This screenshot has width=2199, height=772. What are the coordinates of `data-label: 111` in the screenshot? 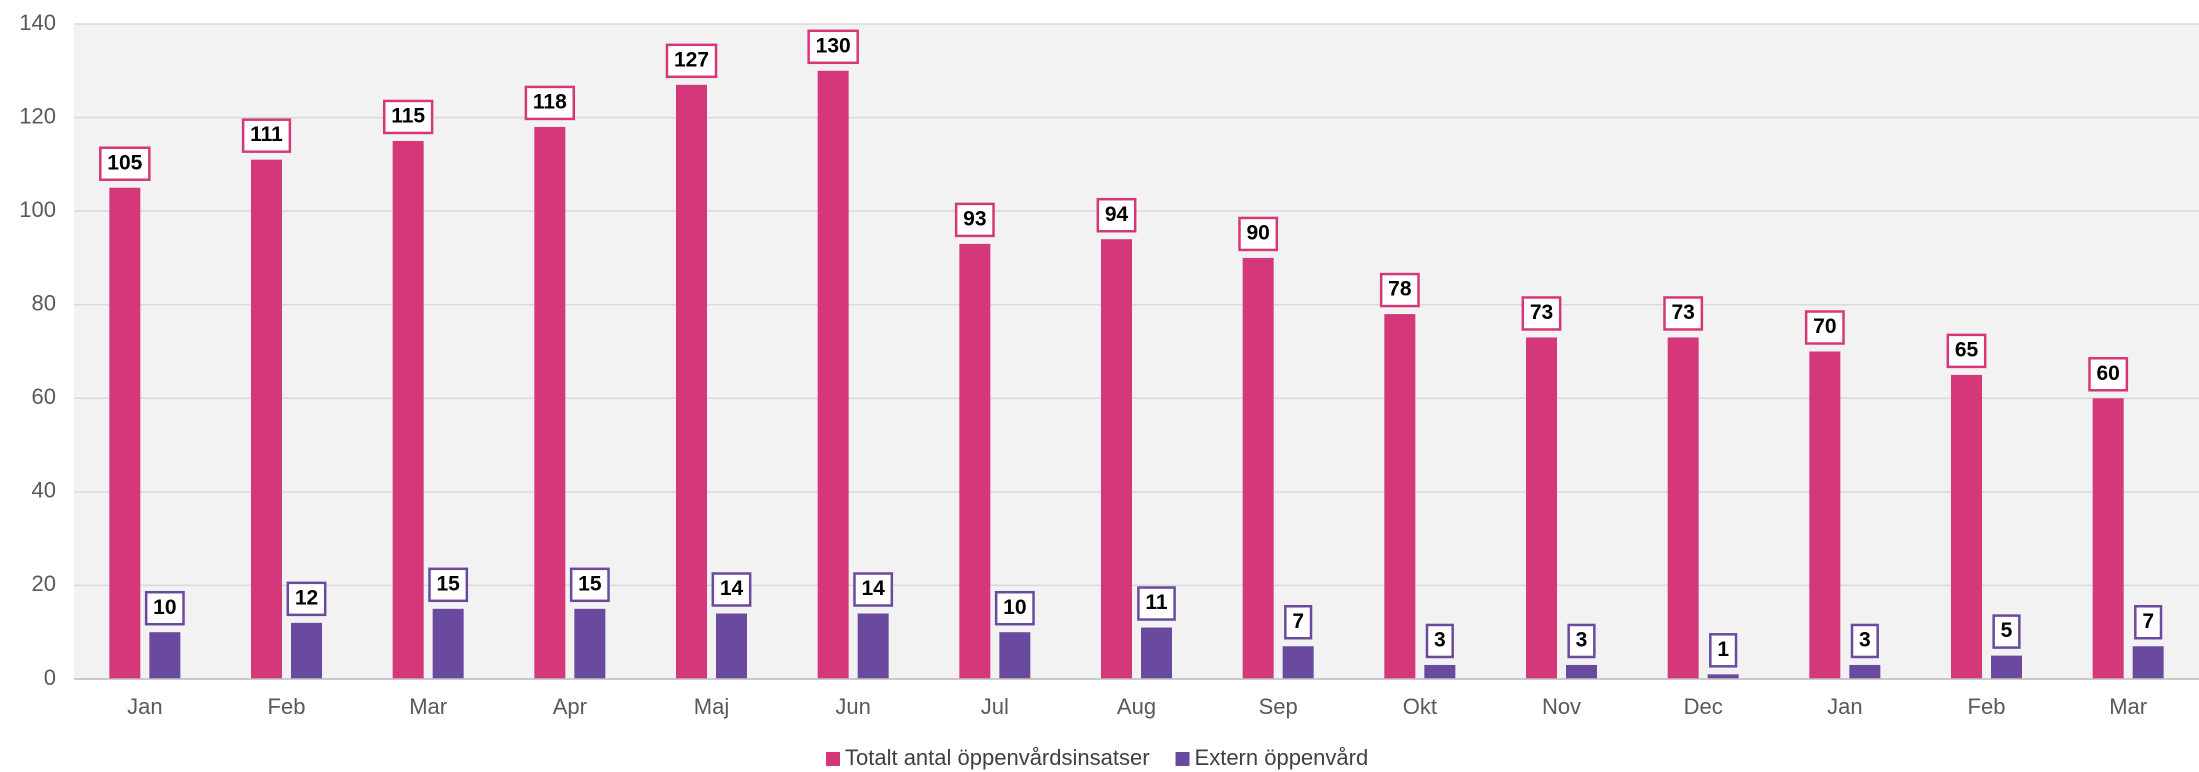 It's located at (266, 134).